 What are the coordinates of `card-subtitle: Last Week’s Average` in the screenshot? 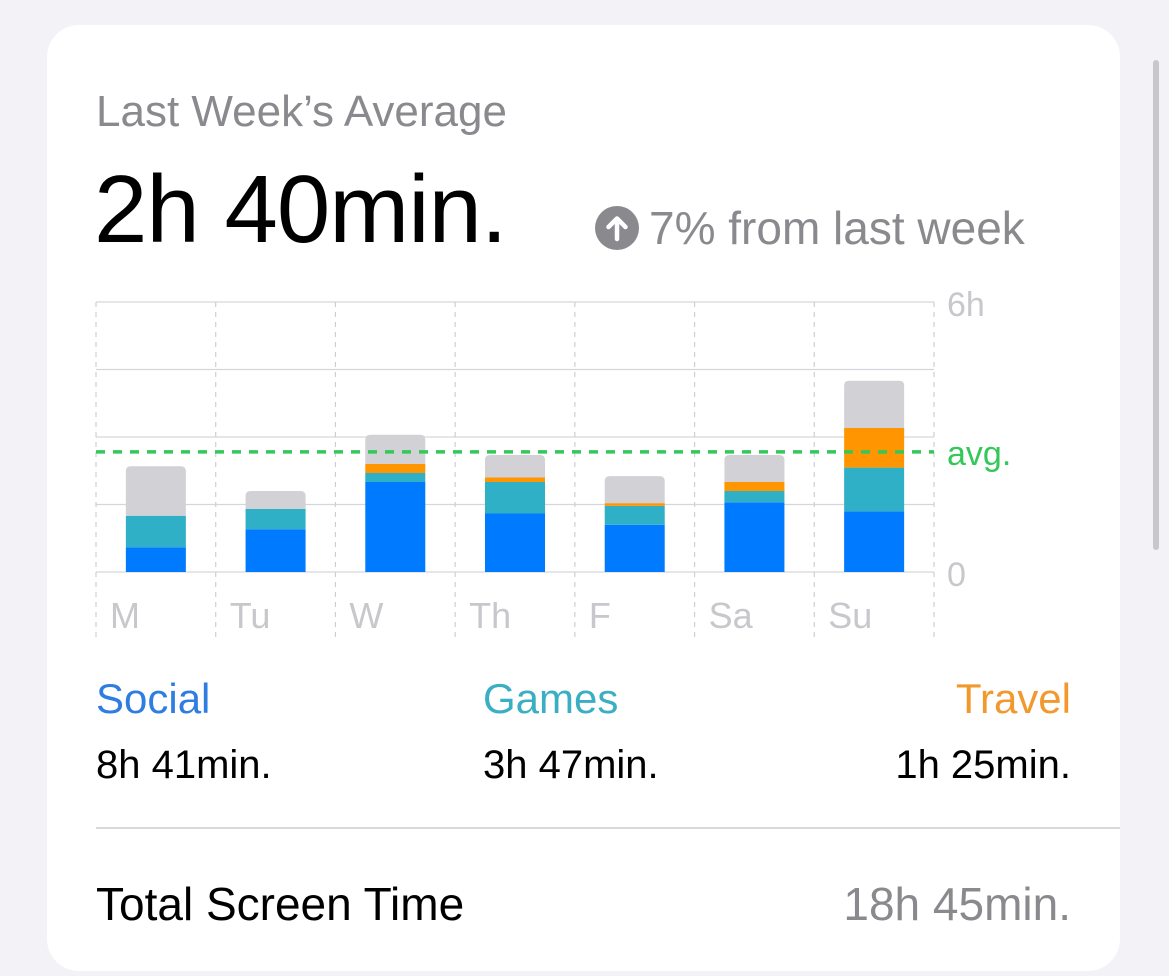 It's located at (301, 111).